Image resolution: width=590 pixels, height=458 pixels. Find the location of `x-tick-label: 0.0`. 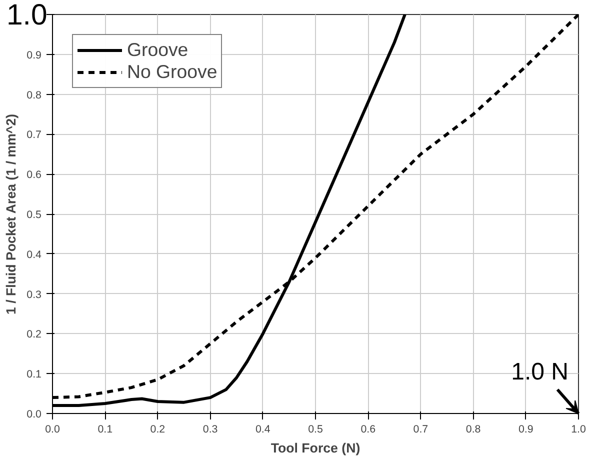

x-tick-label: 0.0 is located at coordinates (52, 430).